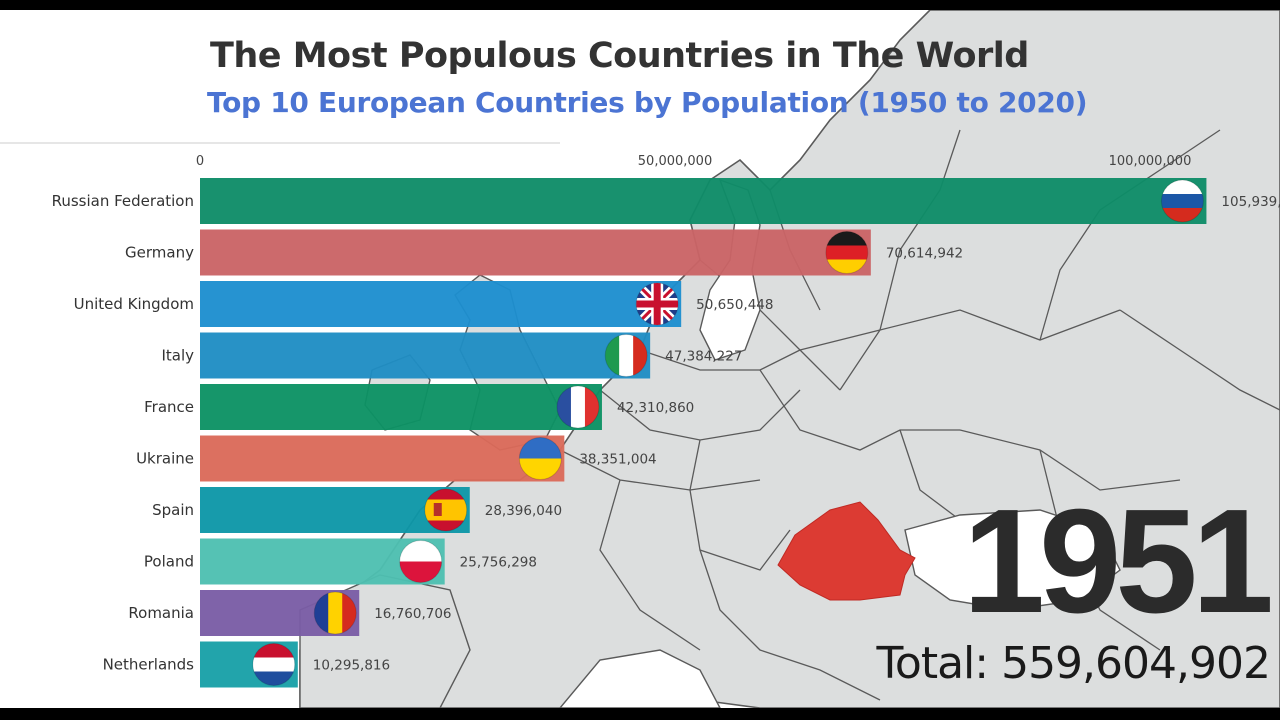 The height and width of the screenshot is (720, 1280). What do you see at coordinates (200, 161) in the screenshot?
I see `x-tick-label: 0` at bounding box center [200, 161].